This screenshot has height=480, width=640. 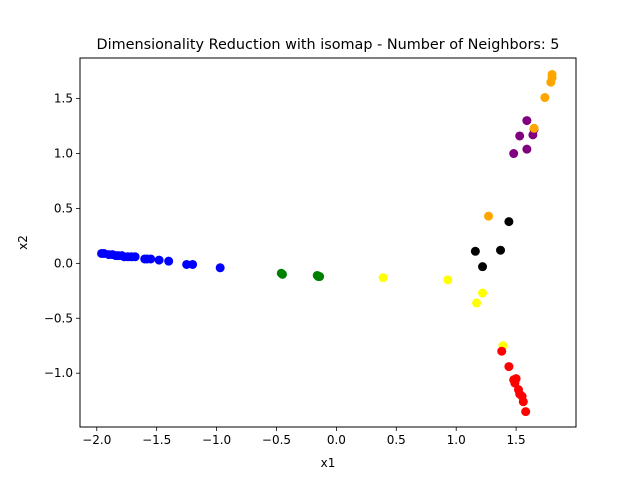 I want to click on y-axis-title: x2, so click(x=23, y=242).